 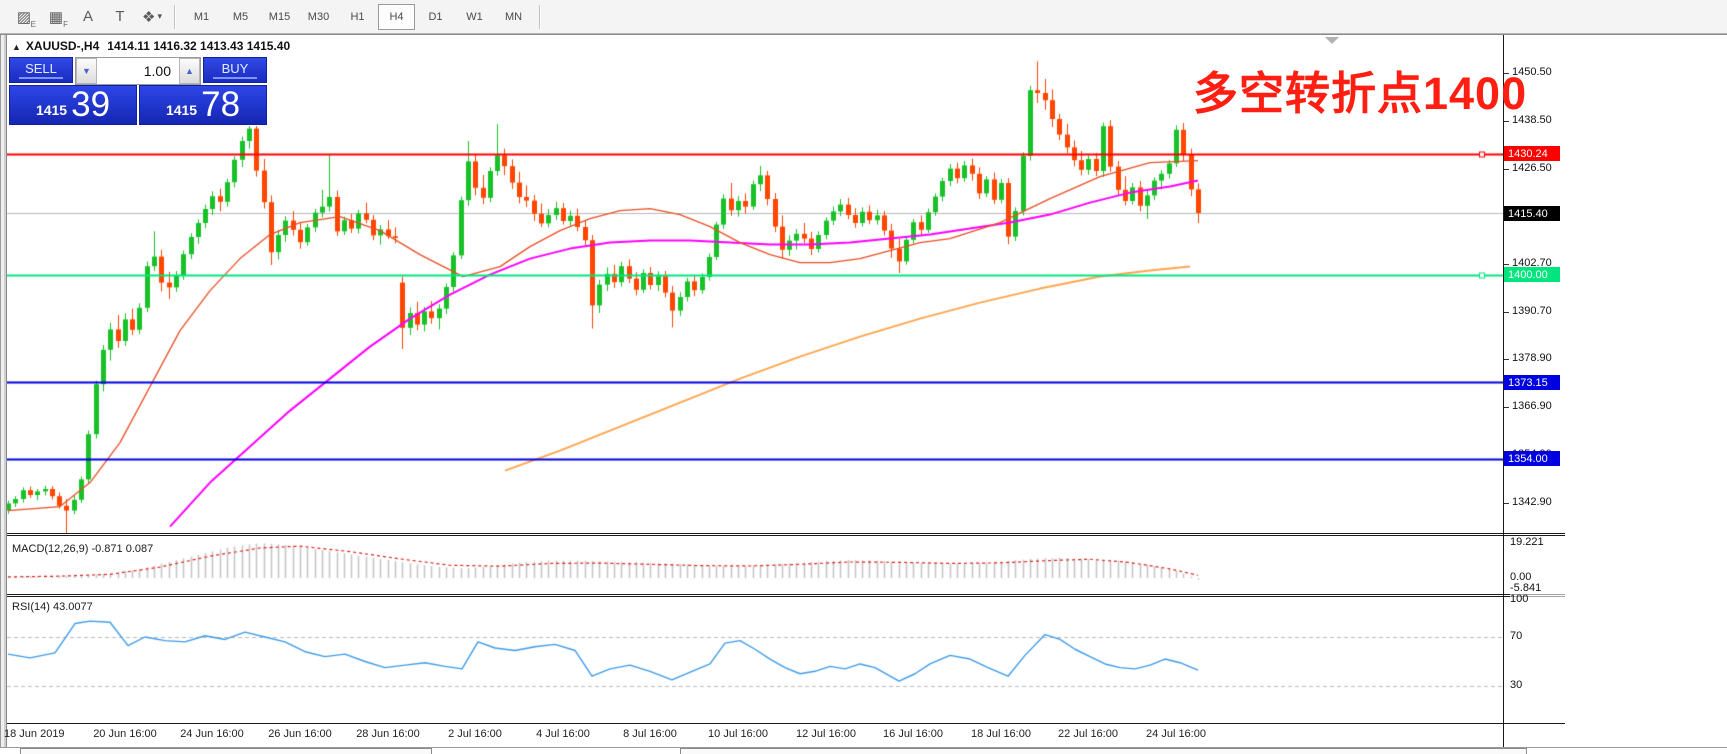 What do you see at coordinates (1532, 153) in the screenshot?
I see `price-badge-1430-24: 1430.24` at bounding box center [1532, 153].